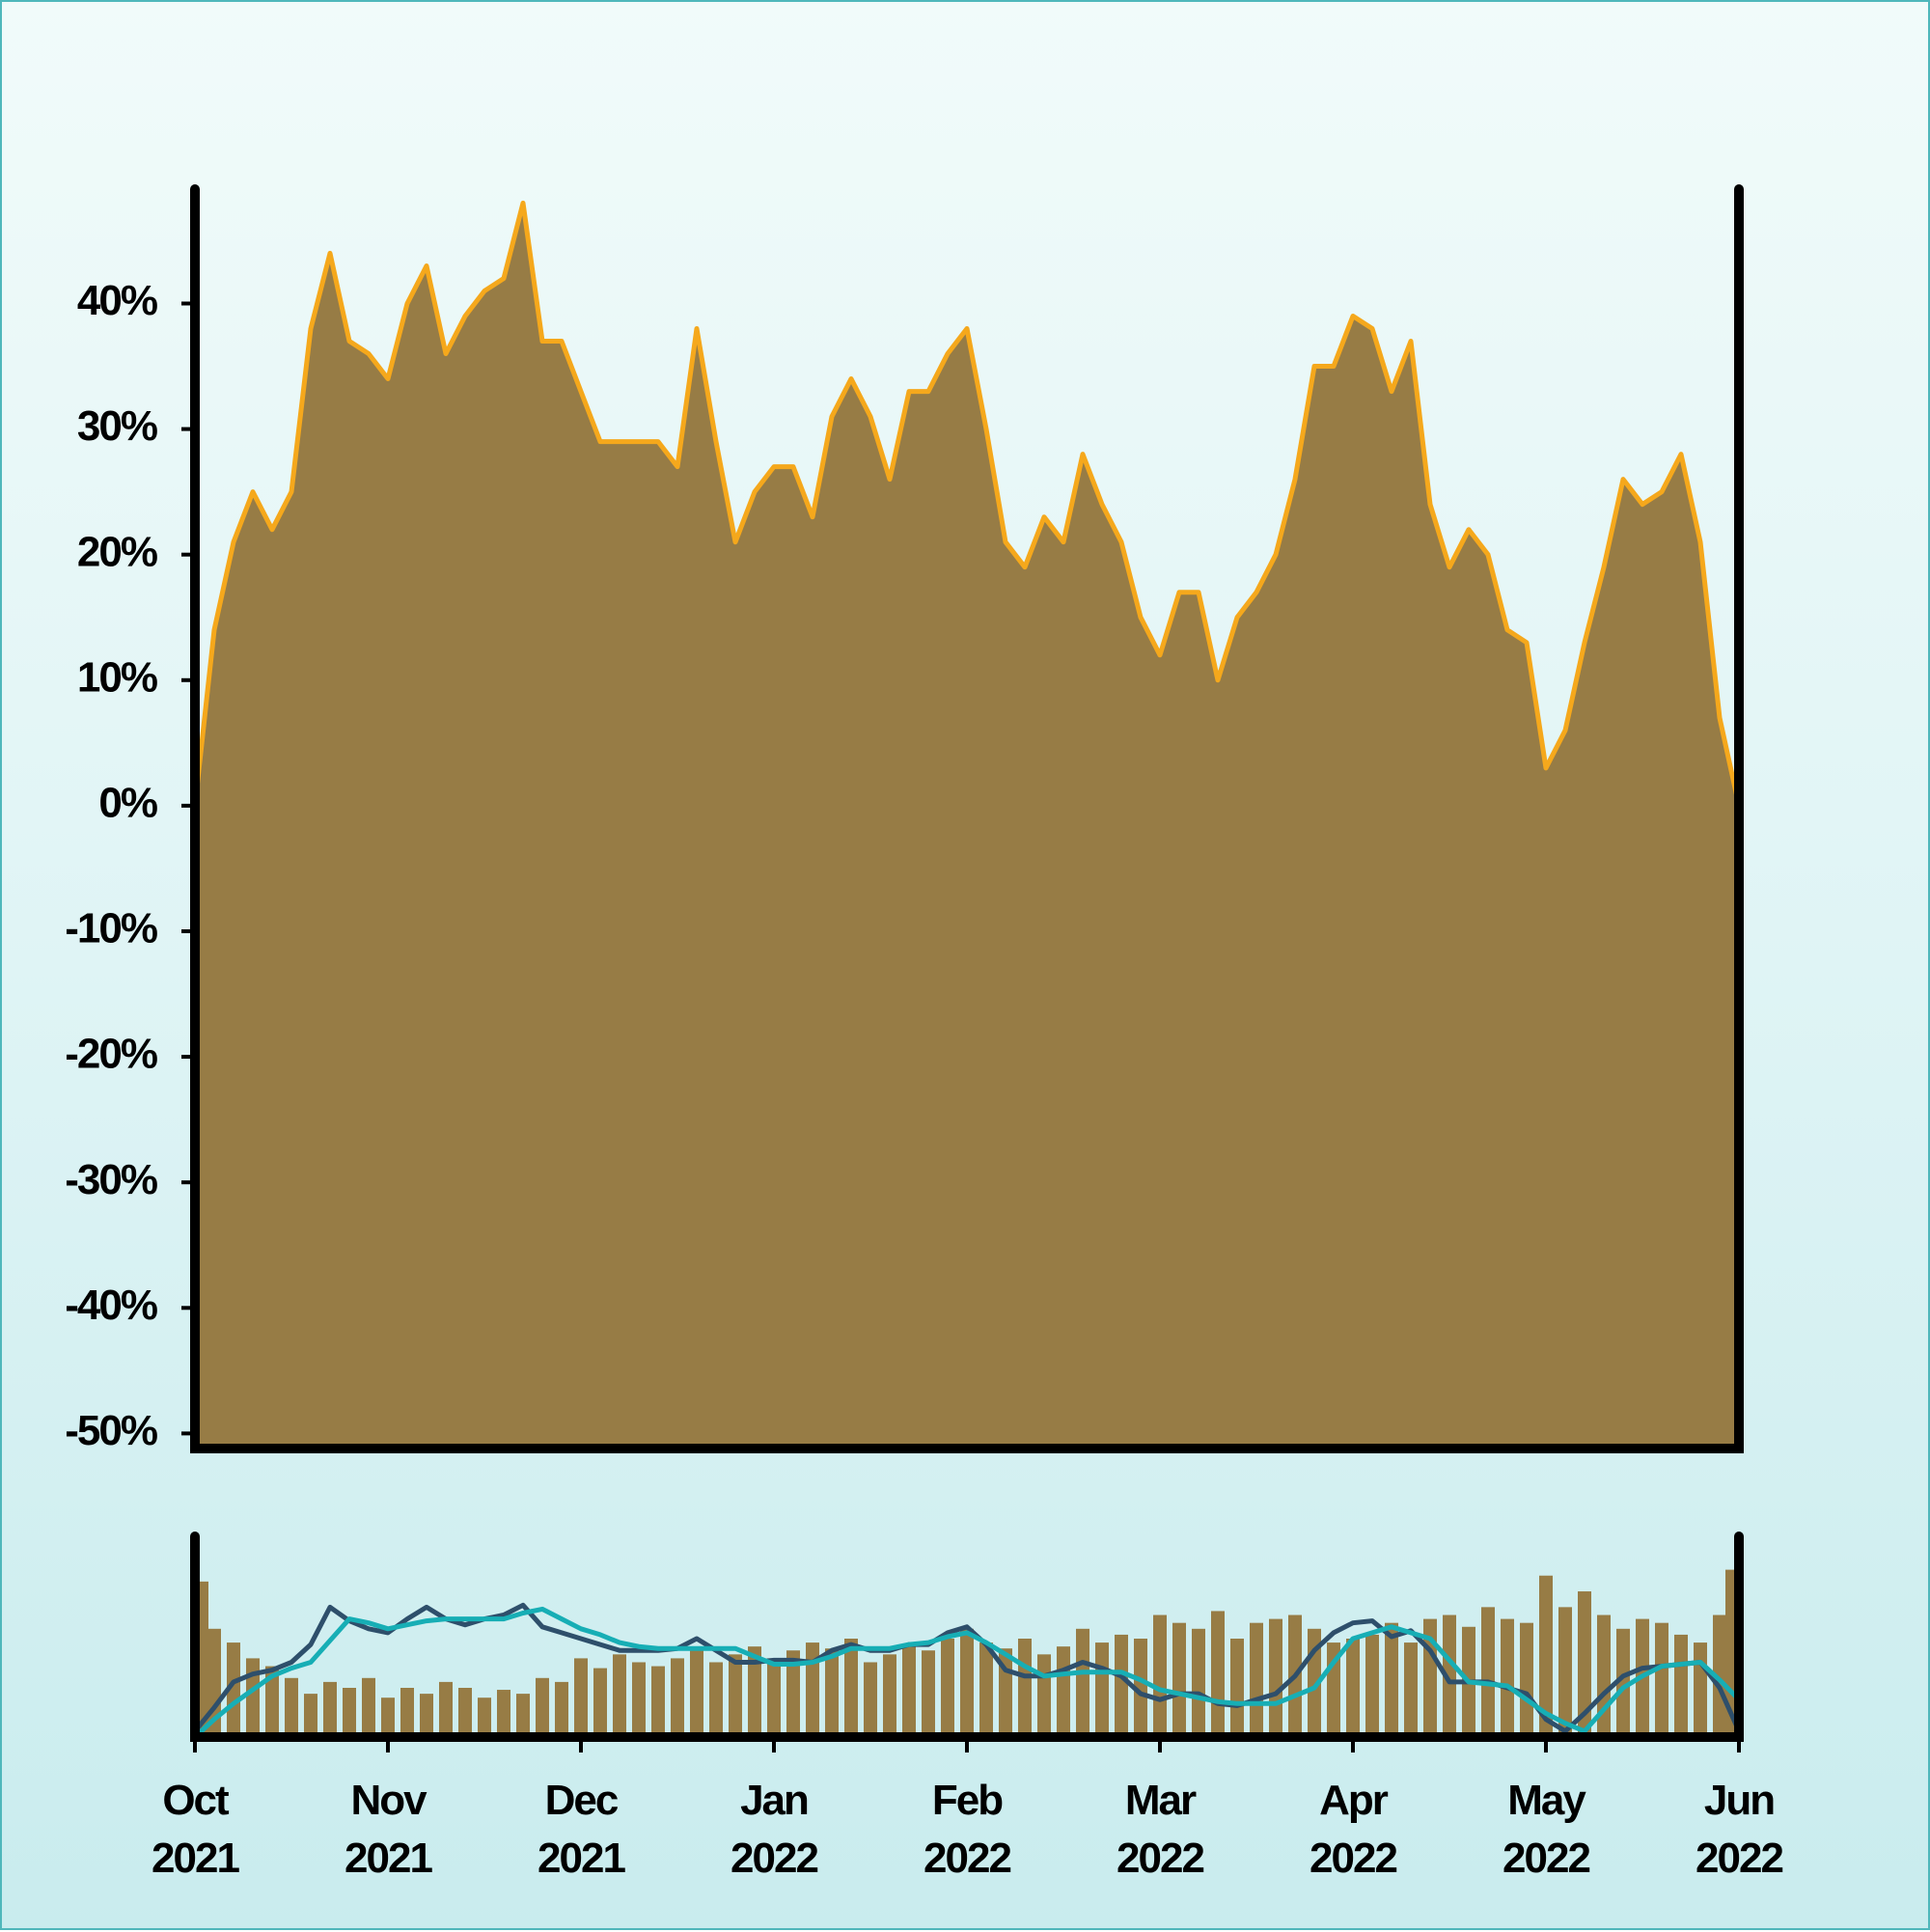 The height and width of the screenshot is (1932, 1930). Describe the element at coordinates (968, 1829) in the screenshot. I see `x-tick-label: Feb 2022` at that location.